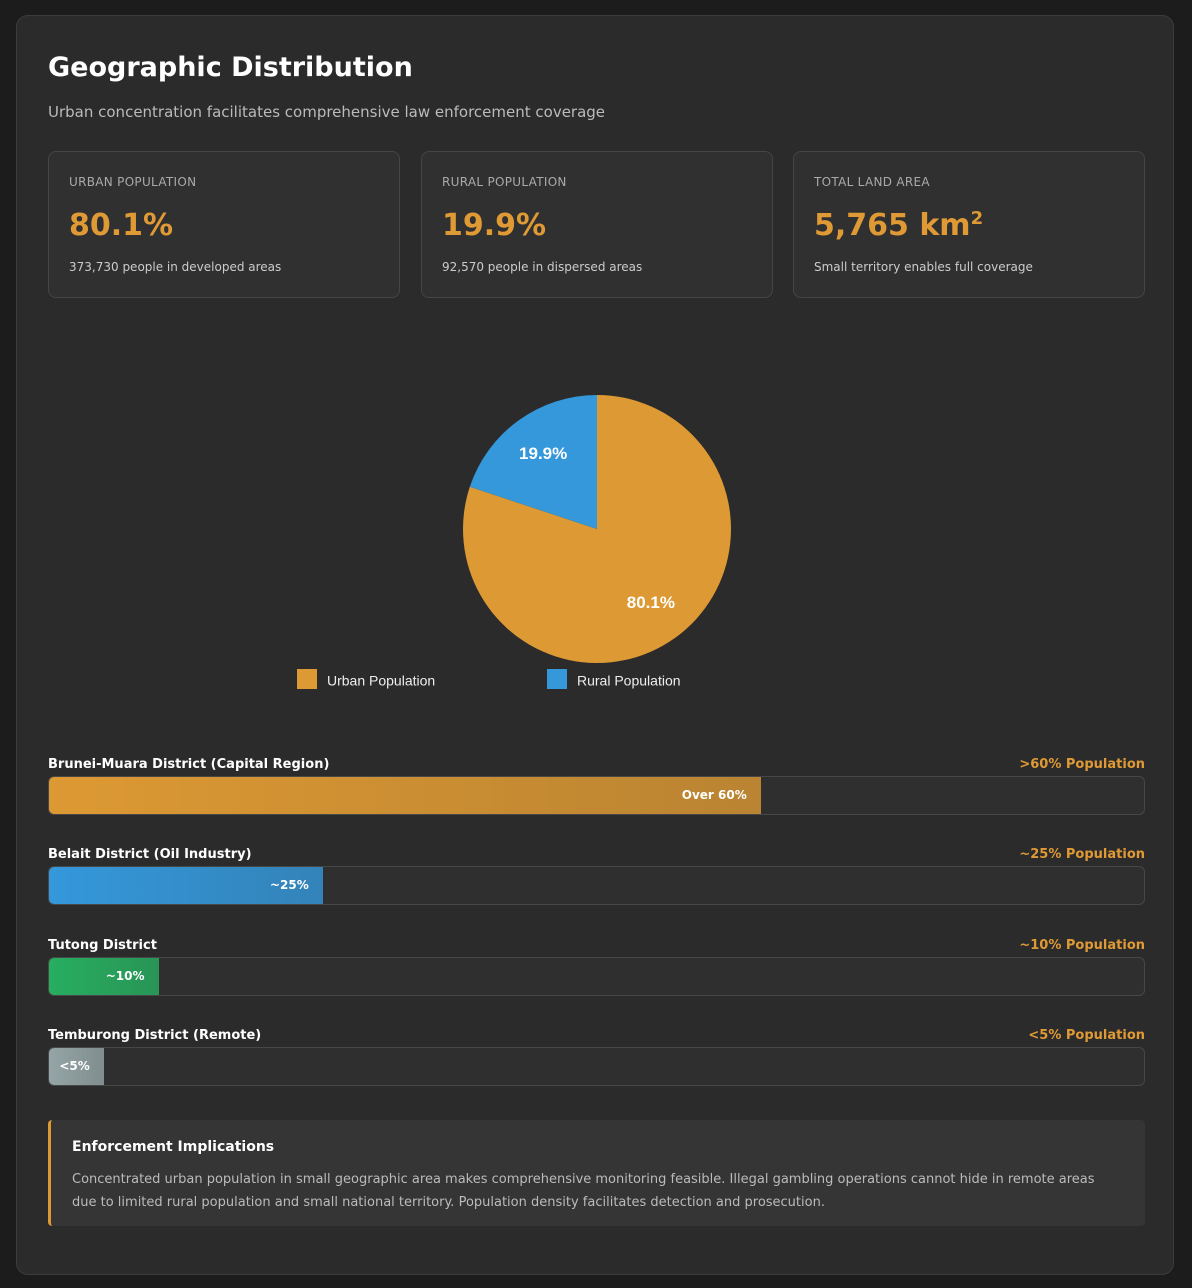 Image resolution: width=1192 pixels, height=1288 pixels. Describe the element at coordinates (1082, 945) in the screenshot. I see `district-share: ~10% Population` at that location.